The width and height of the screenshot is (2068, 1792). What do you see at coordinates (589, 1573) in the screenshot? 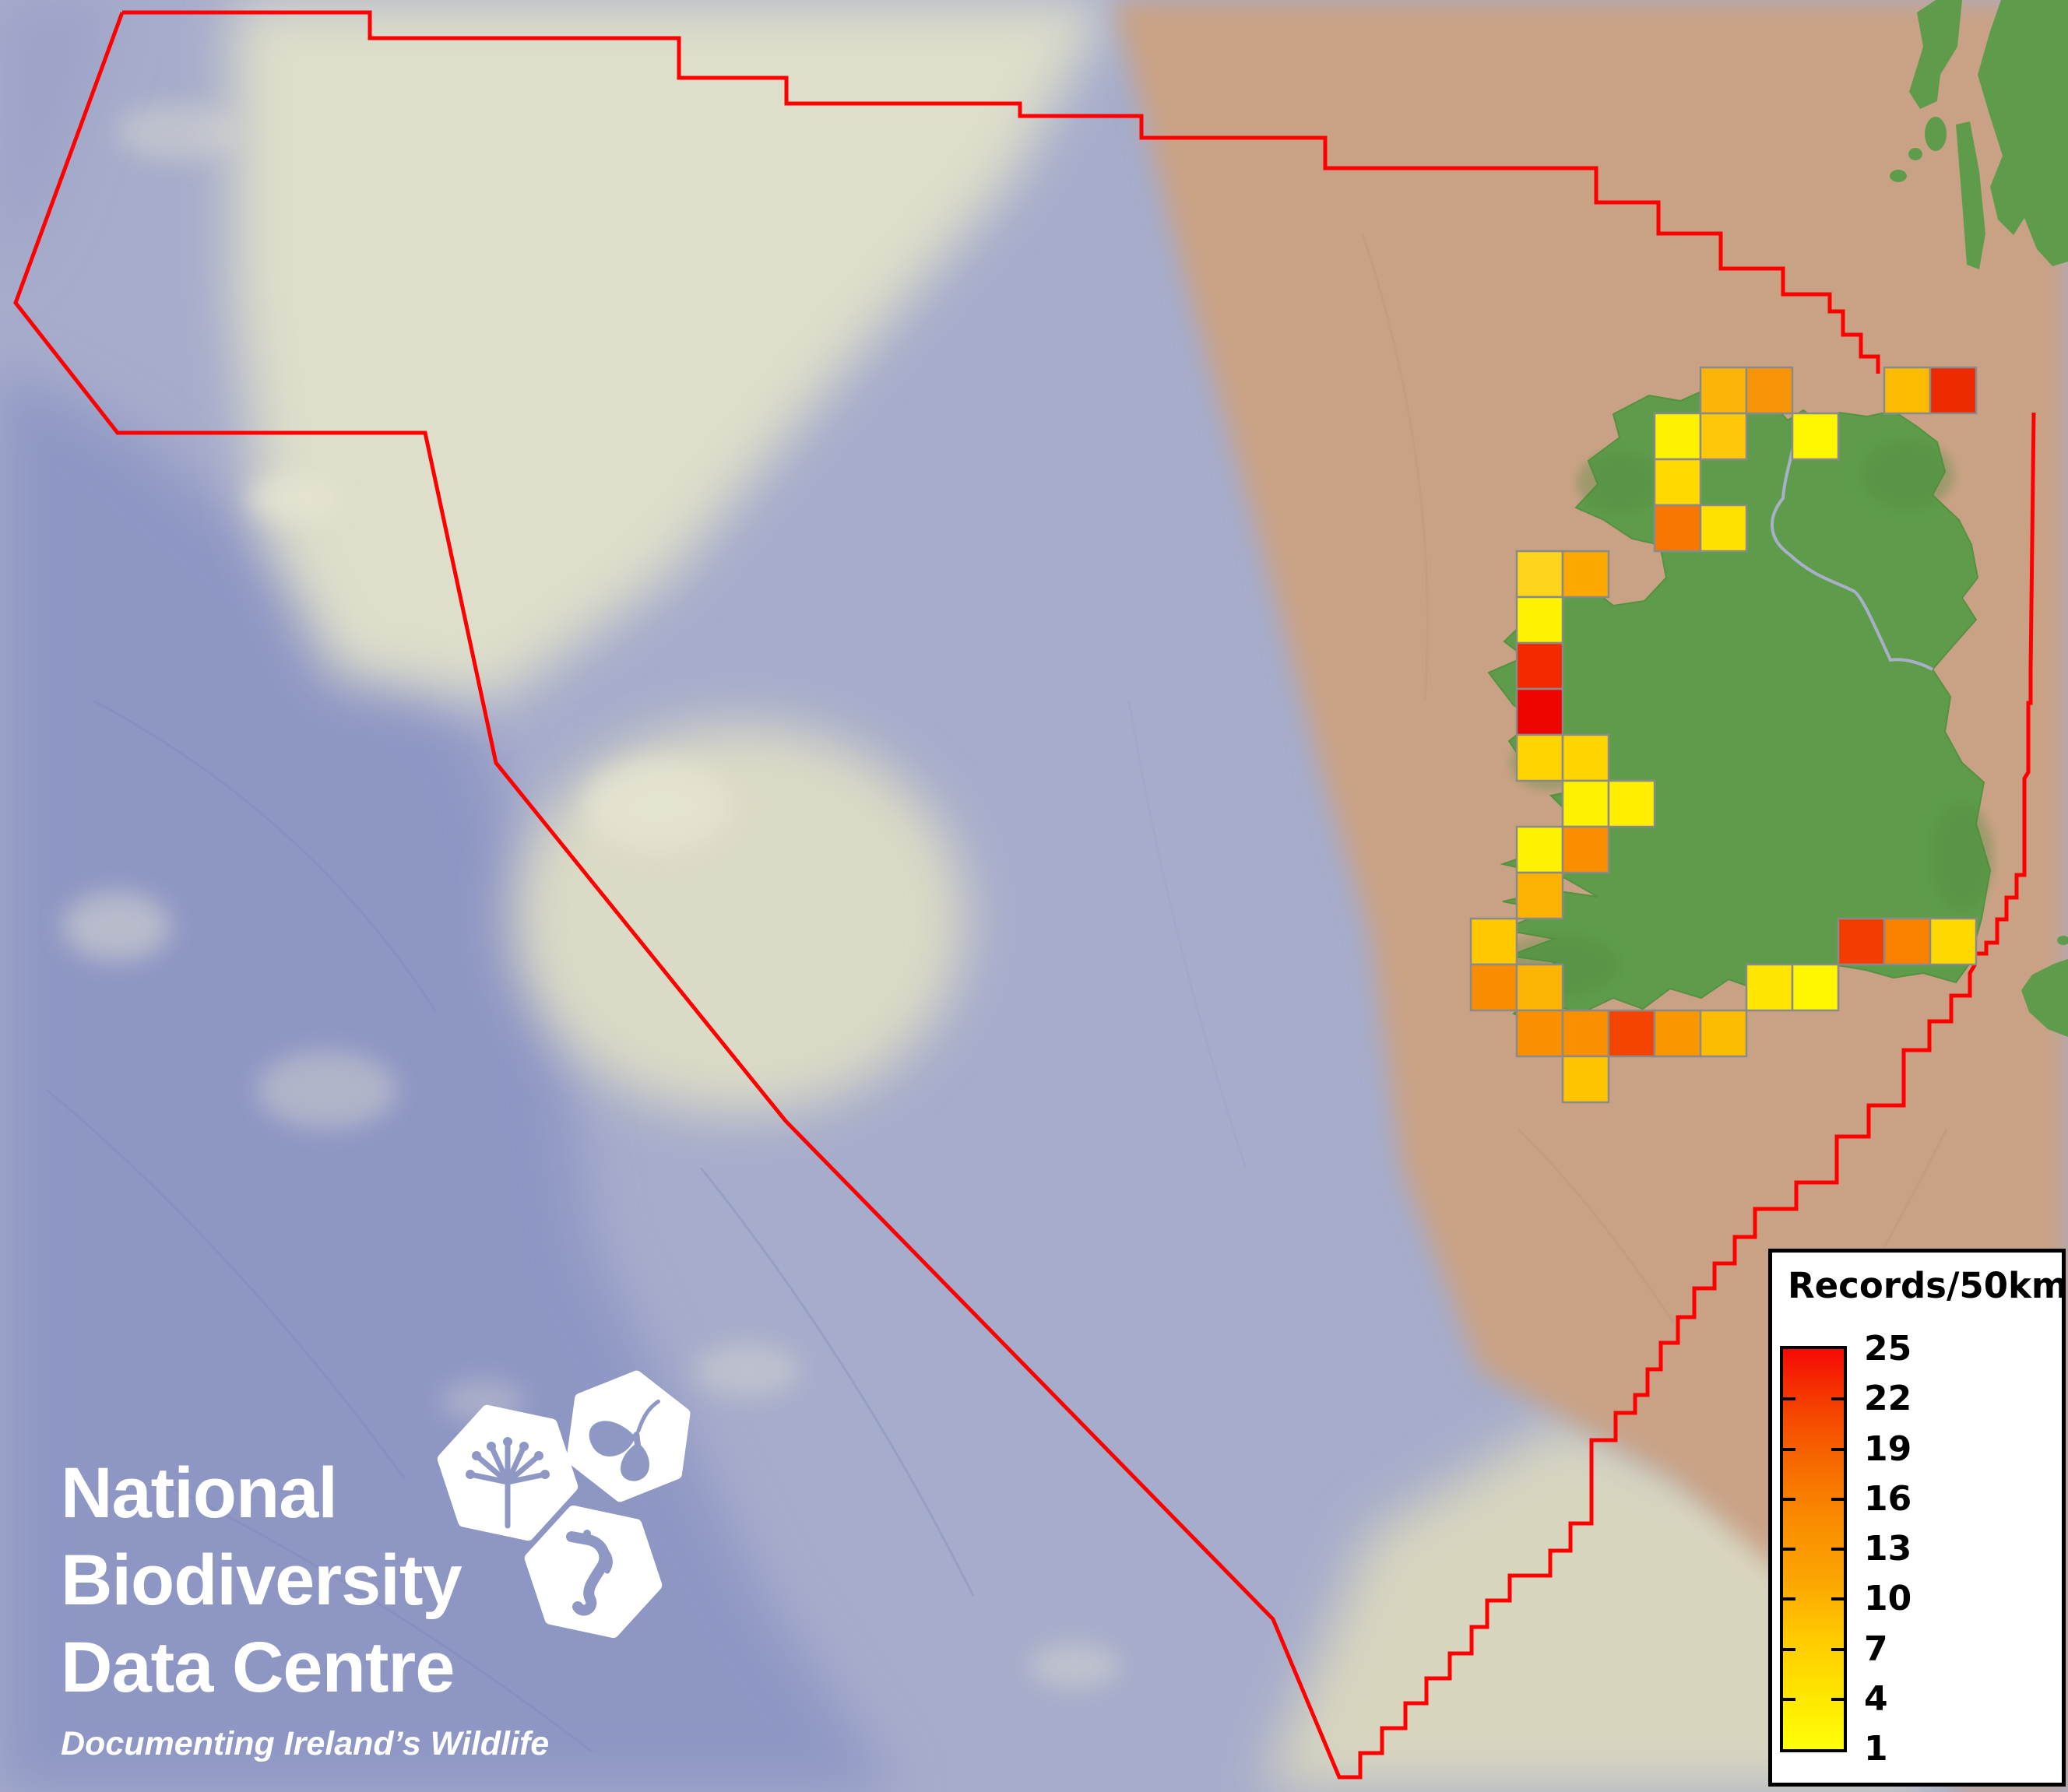
I see `seahorse-icon` at bounding box center [589, 1573].